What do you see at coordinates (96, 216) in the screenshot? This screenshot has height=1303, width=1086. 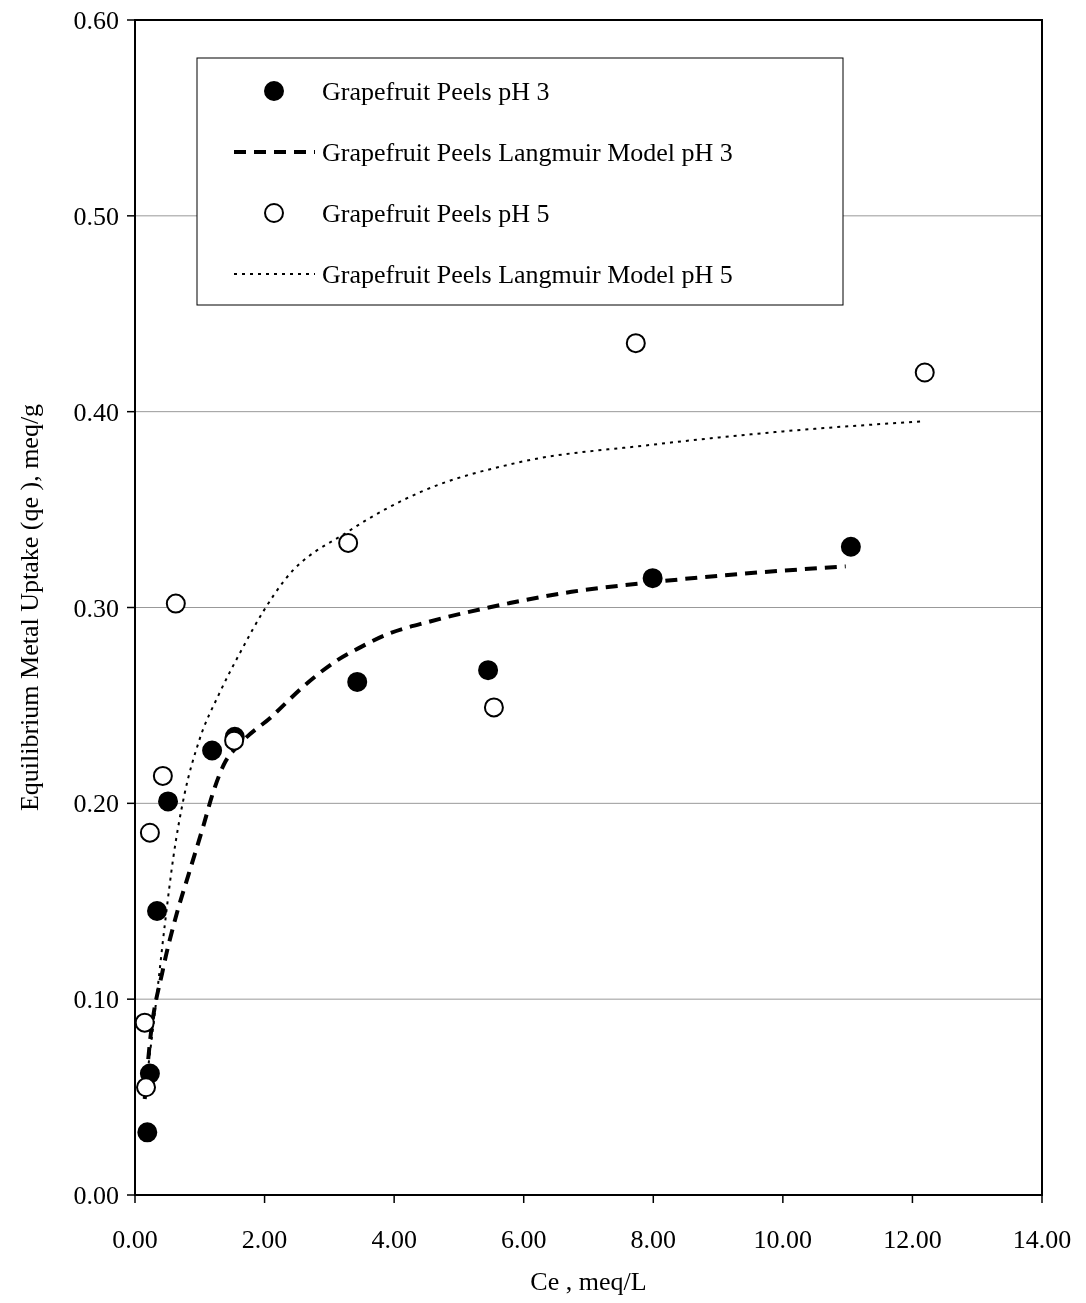 I see `y-tick-label: 0.50` at bounding box center [96, 216].